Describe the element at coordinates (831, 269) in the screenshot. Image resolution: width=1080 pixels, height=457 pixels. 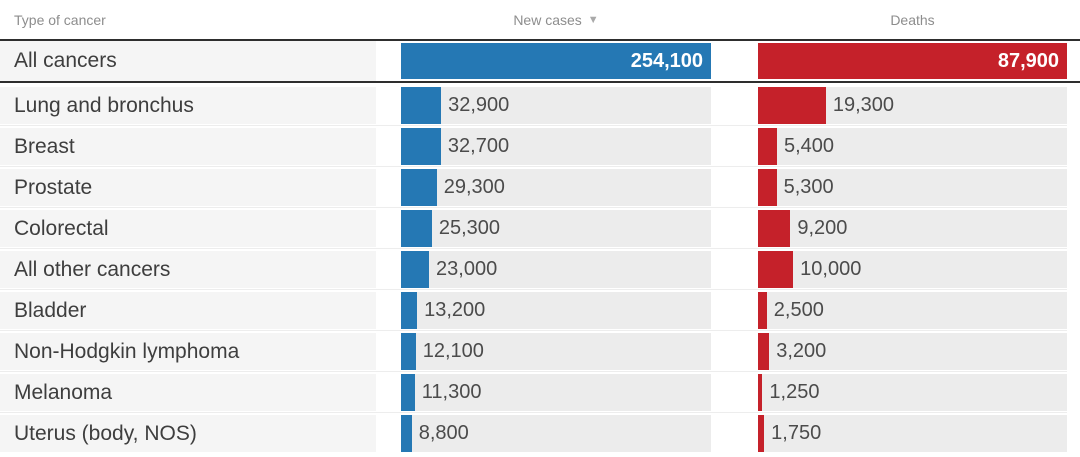
I see `deaths-value: 10,000` at that location.